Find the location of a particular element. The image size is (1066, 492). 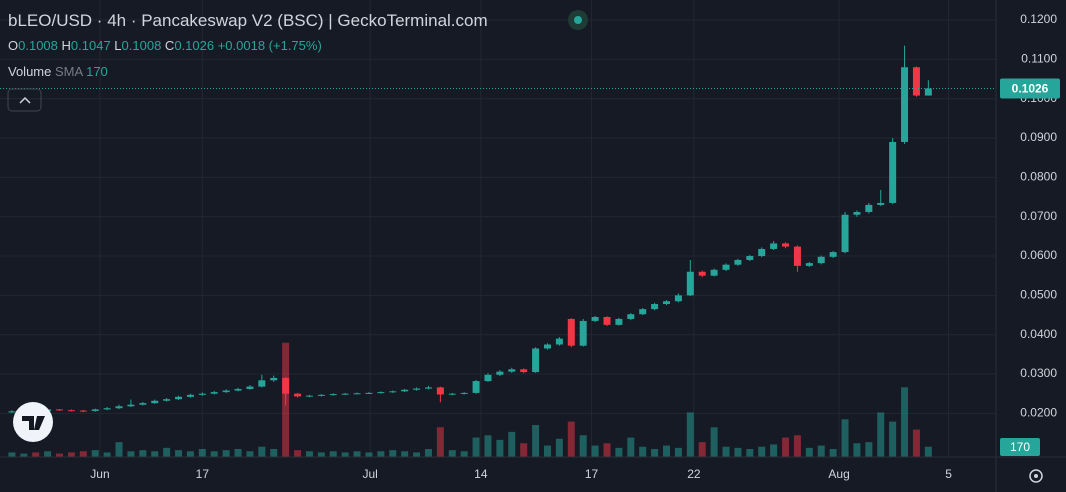

collapse-button is located at coordinates (24, 100).